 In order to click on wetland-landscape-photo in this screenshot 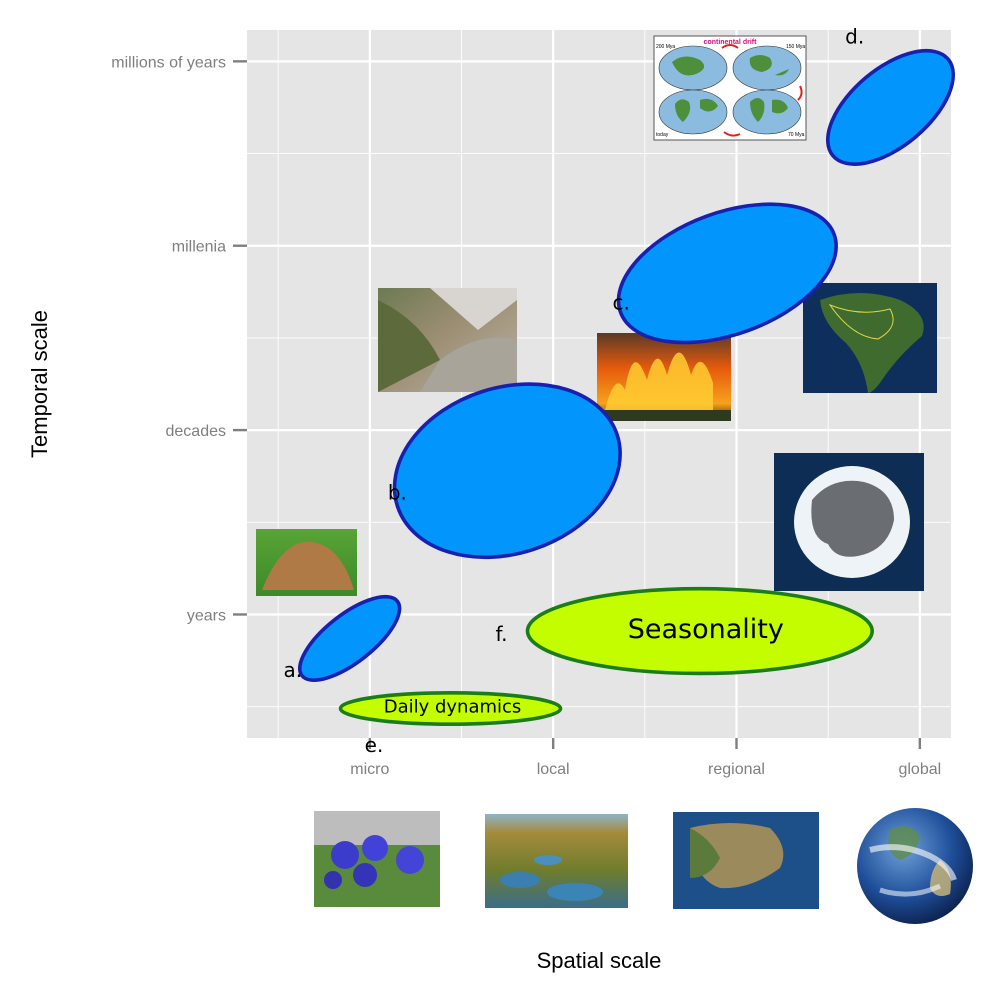, I will do `click(556, 861)`.